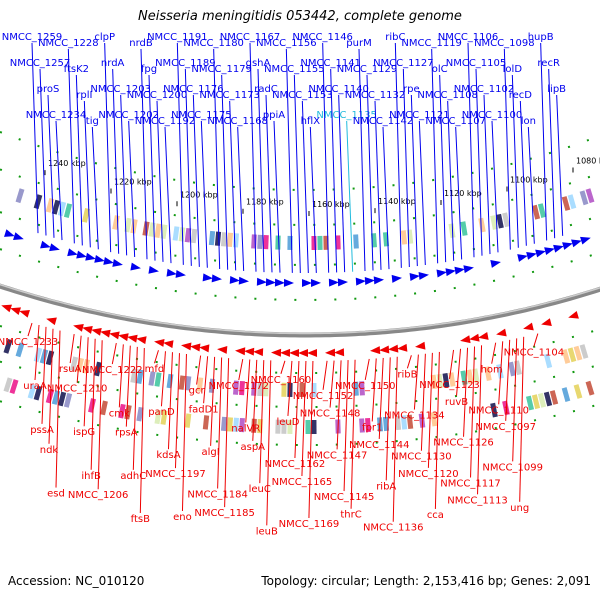  Describe the element at coordinates (407, 374) in the screenshot. I see `reverse-gene-label: ribB` at that location.